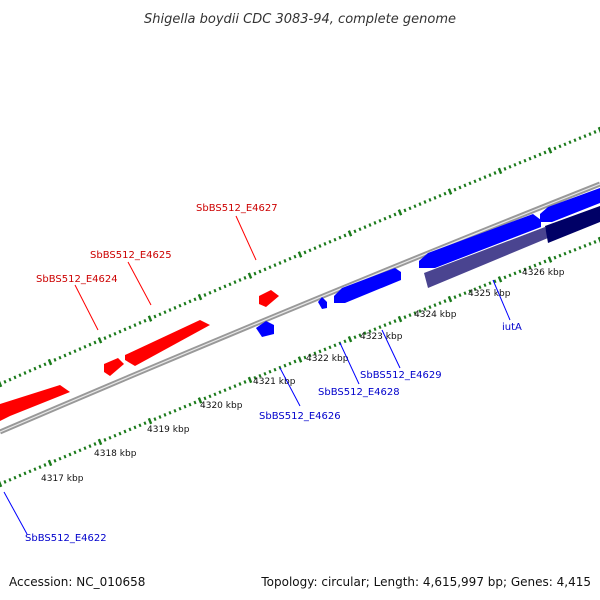  What do you see at coordinates (401, 375) in the screenshot?
I see `gene-label-reverse: SbBS512_E4629` at bounding box center [401, 375].